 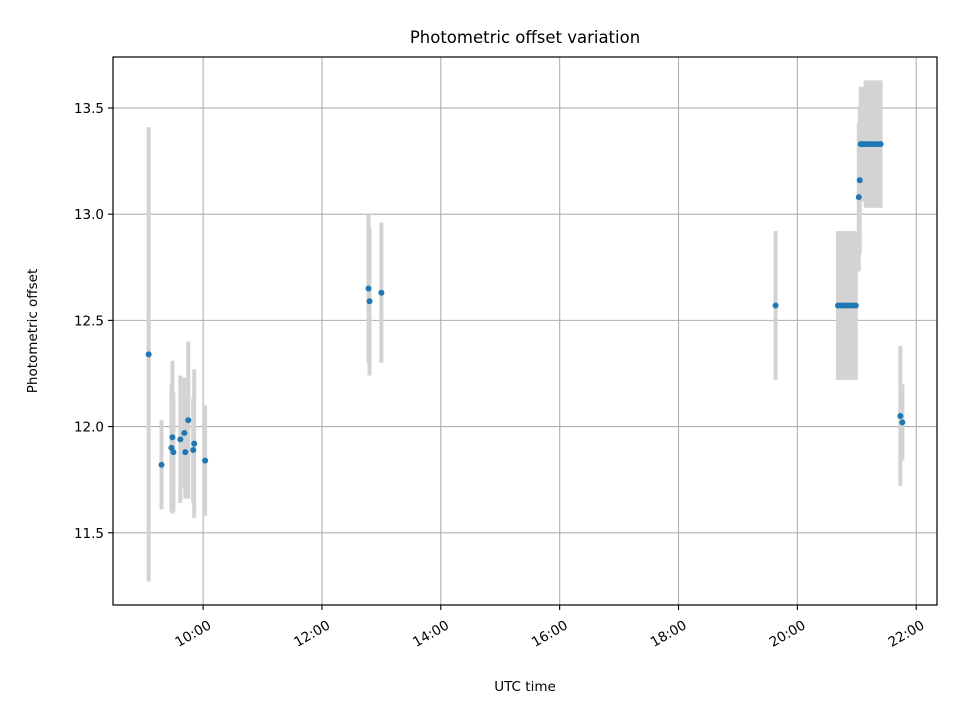 What do you see at coordinates (193, 633) in the screenshot?
I see `x-tick-label: 10:00` at bounding box center [193, 633].